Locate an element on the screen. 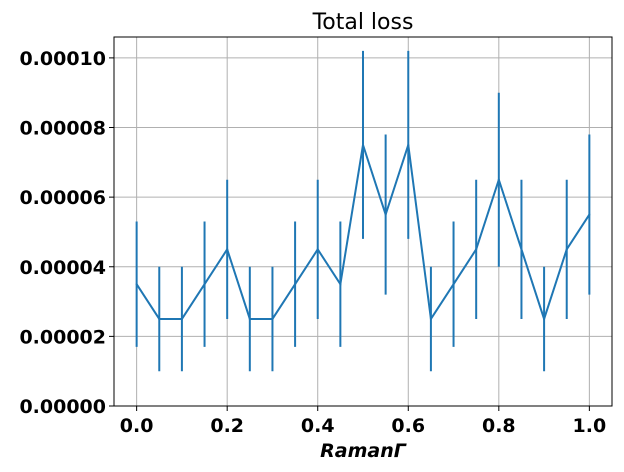 This screenshot has height=472, width=624. x-tick-label: 0.6 is located at coordinates (408, 426).